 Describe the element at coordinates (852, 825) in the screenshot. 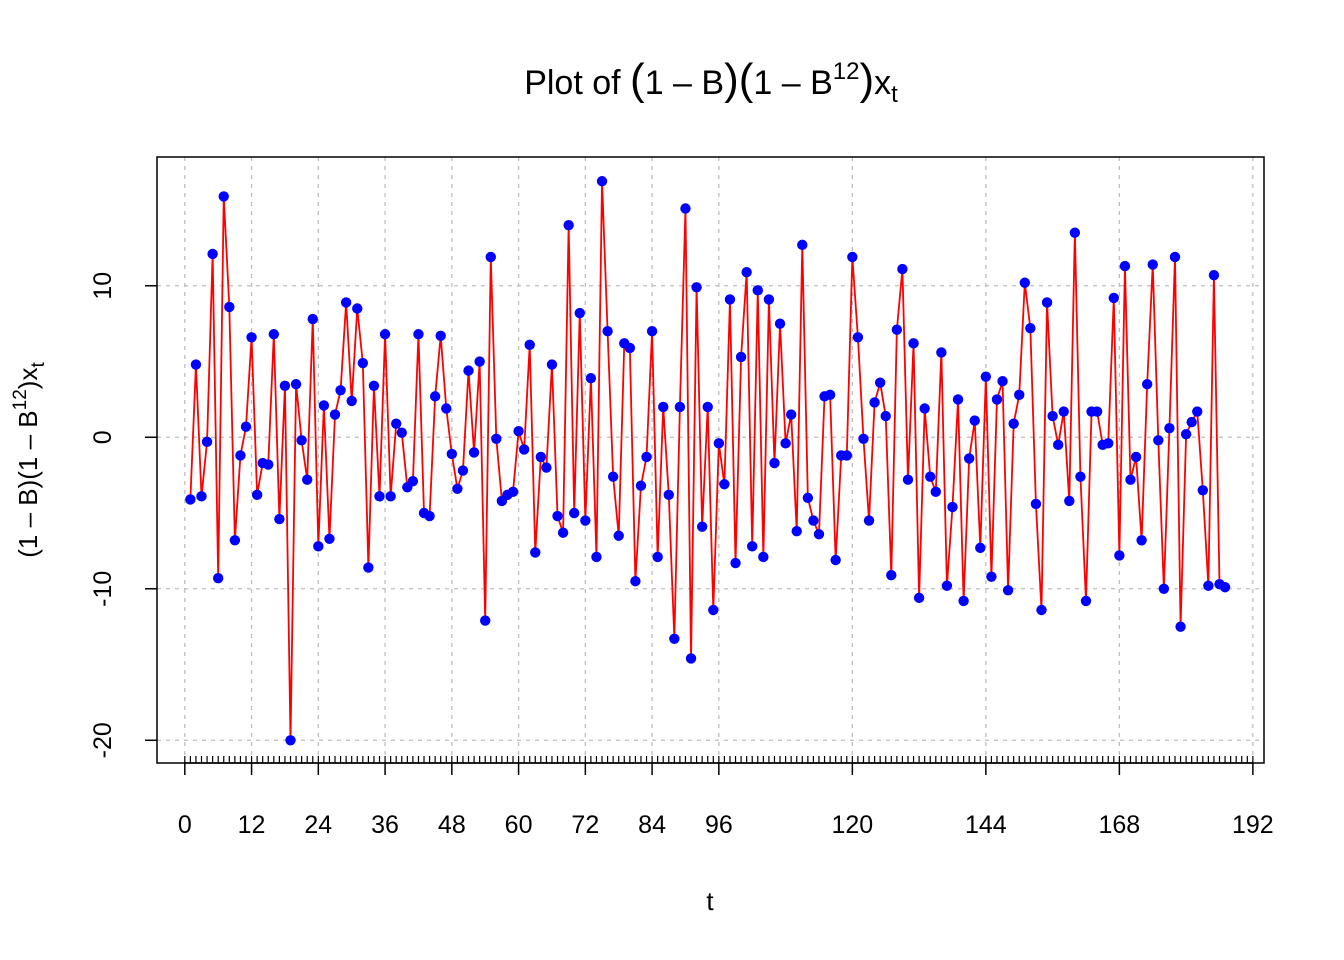

I see `x-tick-label: 120` at that location.